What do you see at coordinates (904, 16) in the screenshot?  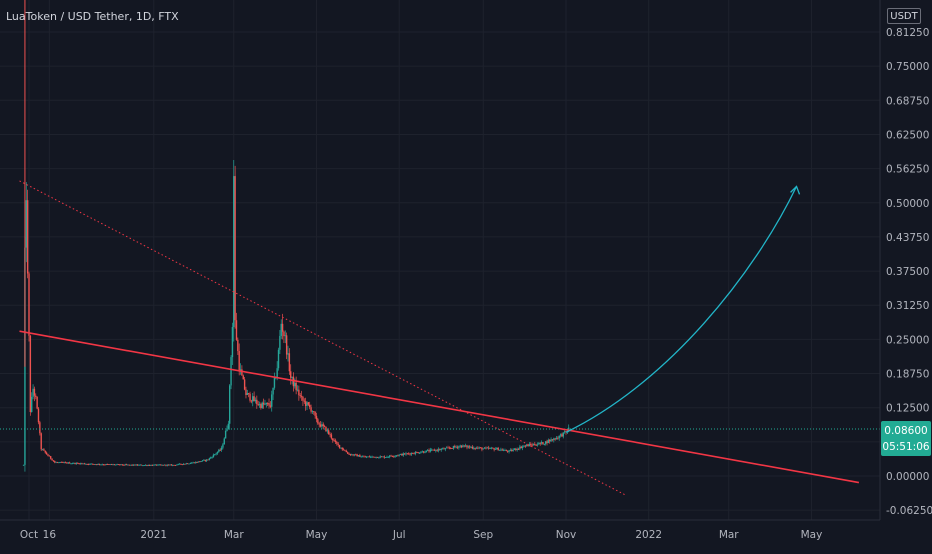 I see `currency-badge: USDT` at bounding box center [904, 16].